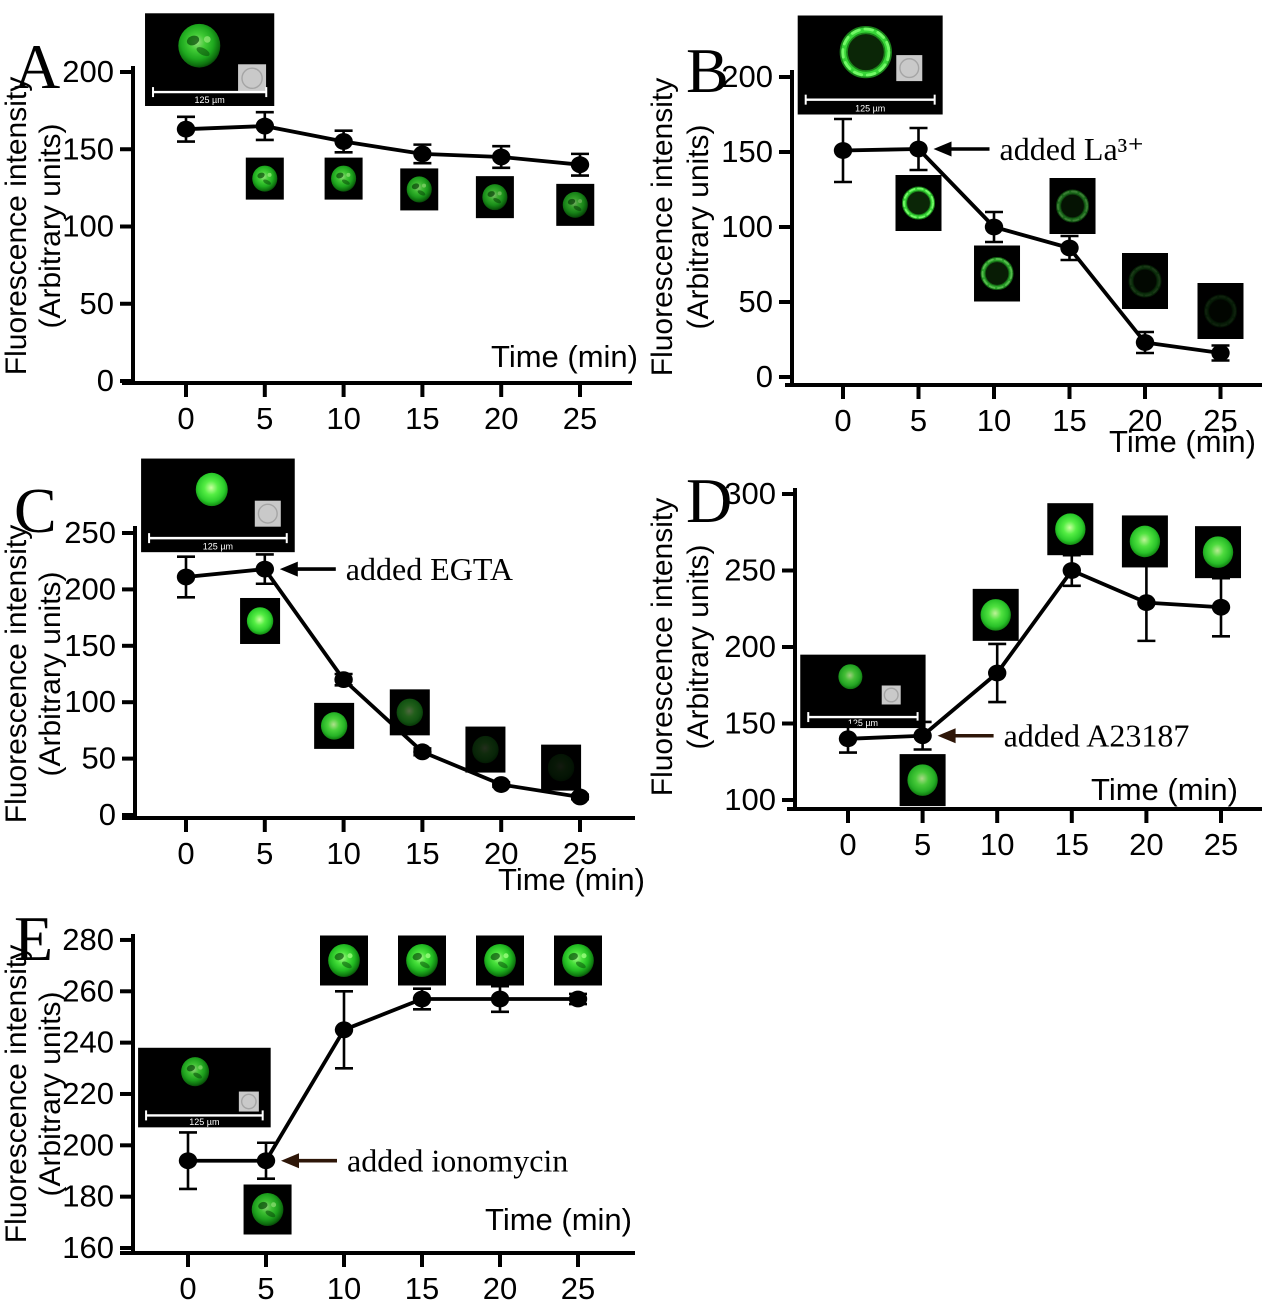  I want to click on scale-bar: 125 µm, so click(204, 1118).